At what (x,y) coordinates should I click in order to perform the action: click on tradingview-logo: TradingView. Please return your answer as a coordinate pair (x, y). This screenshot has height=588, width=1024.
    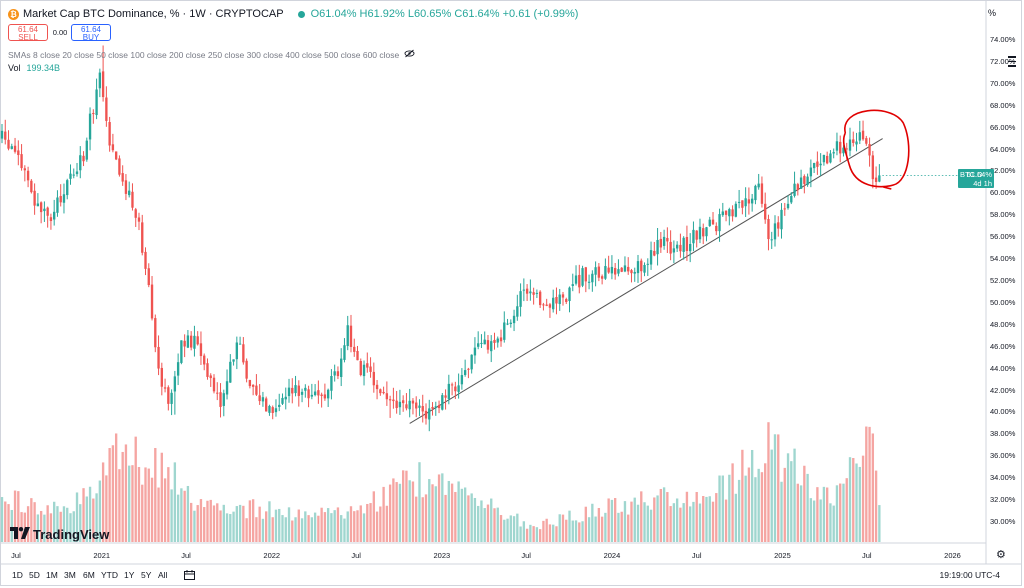
    Looking at the image, I should click on (59, 534).